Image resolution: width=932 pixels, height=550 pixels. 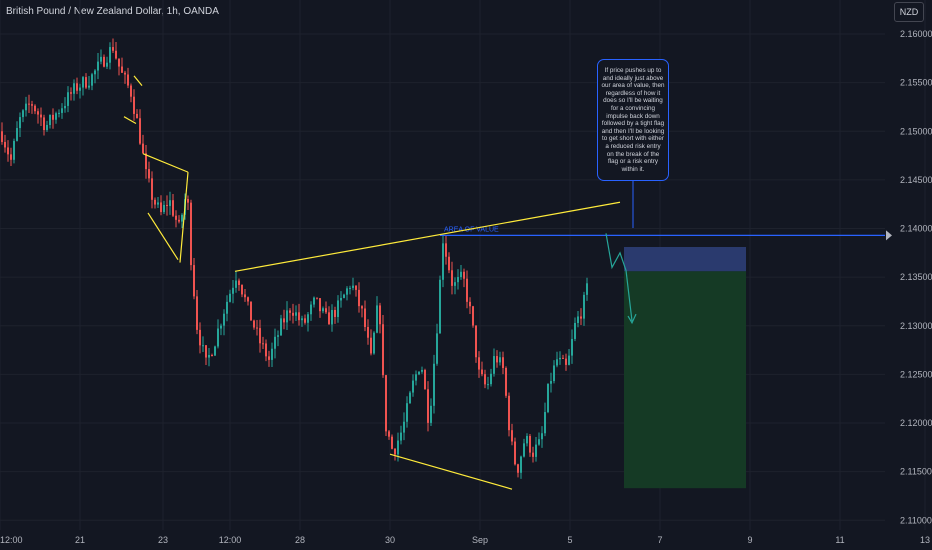 I want to click on x-tick-label: 7, so click(x=659, y=540).